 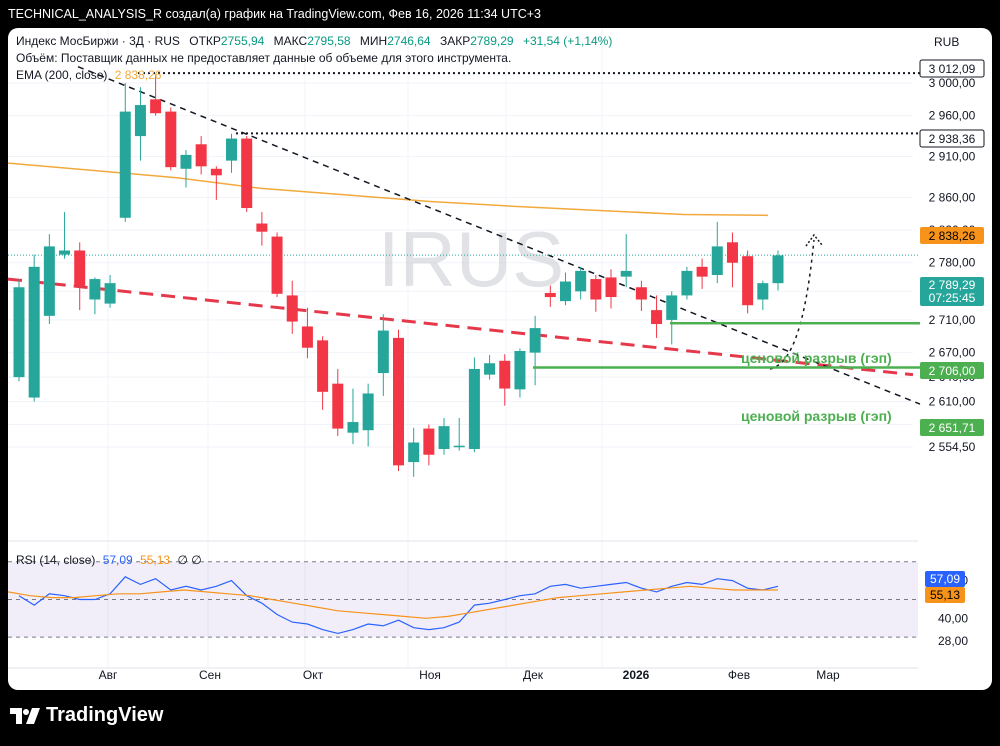 I want to click on x-tick-label: Мар, so click(x=828, y=675).